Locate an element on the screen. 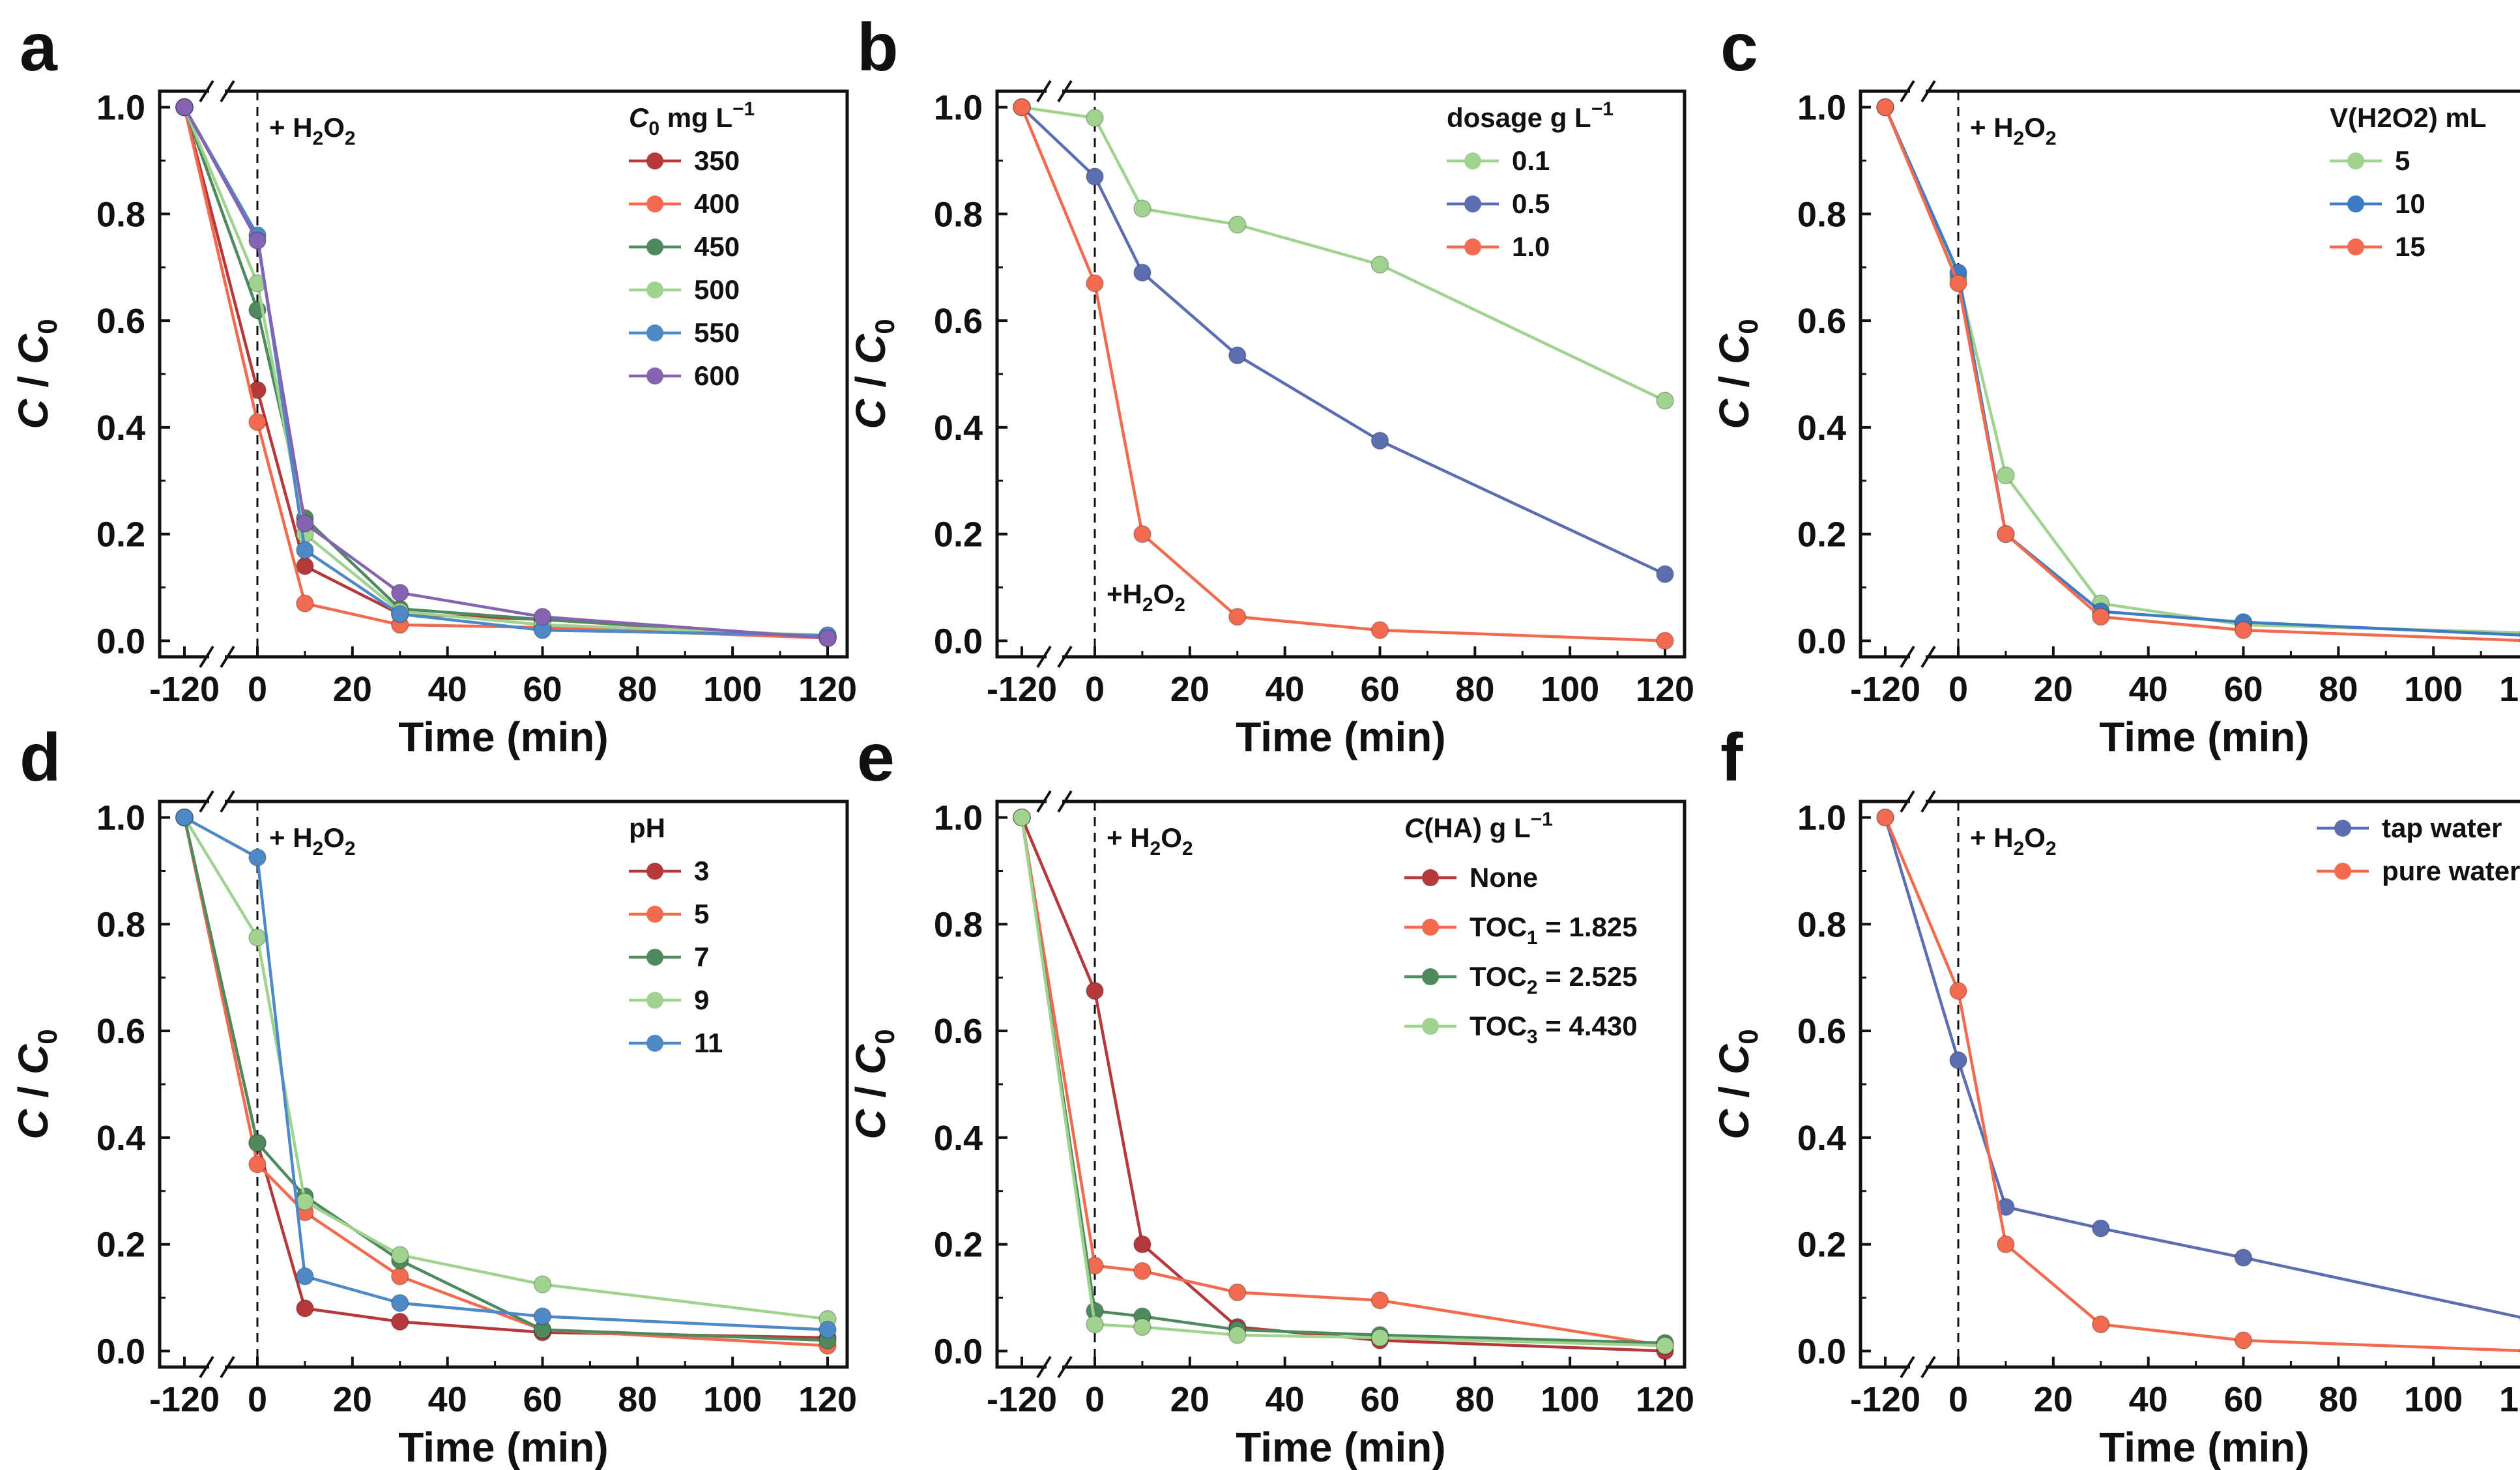 The width and height of the screenshot is (2520, 1470). panel-e-x-tick-label: 20 is located at coordinates (1189, 1399).